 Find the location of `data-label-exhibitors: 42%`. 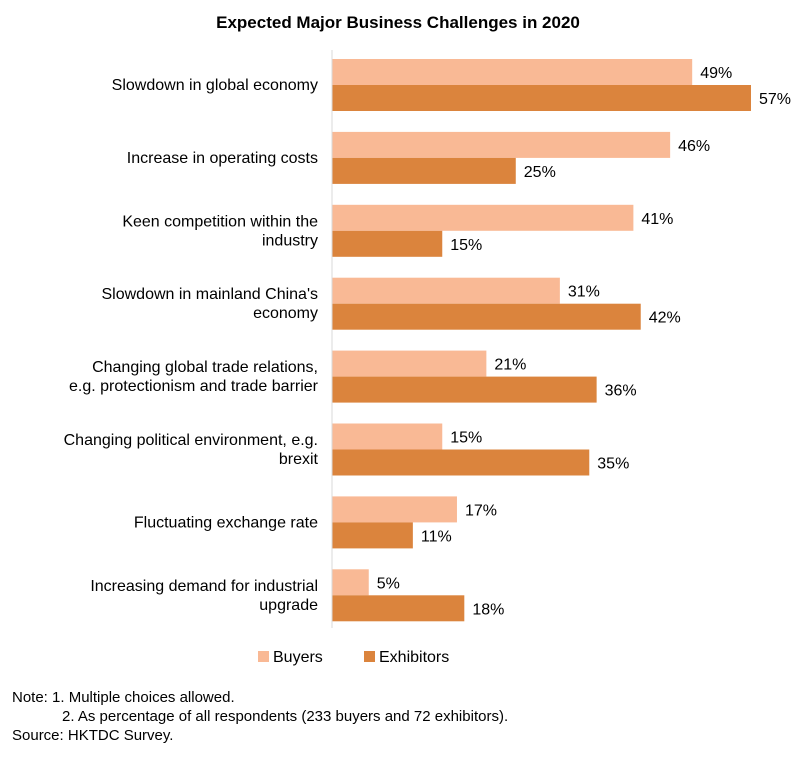

data-label-exhibitors: 42% is located at coordinates (665, 318).